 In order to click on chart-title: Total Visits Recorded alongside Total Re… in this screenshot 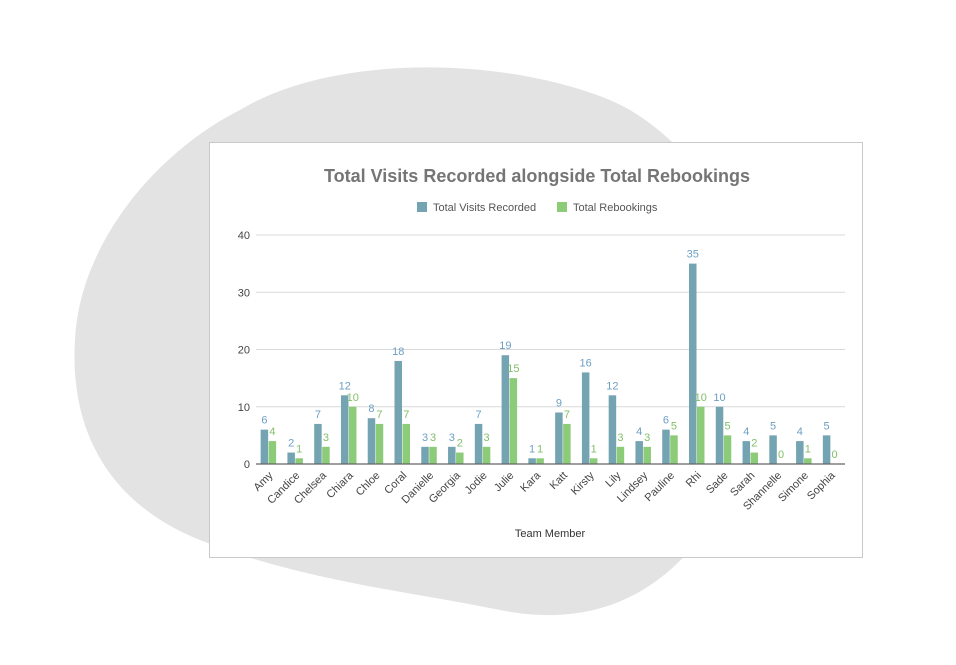, I will do `click(537, 176)`.